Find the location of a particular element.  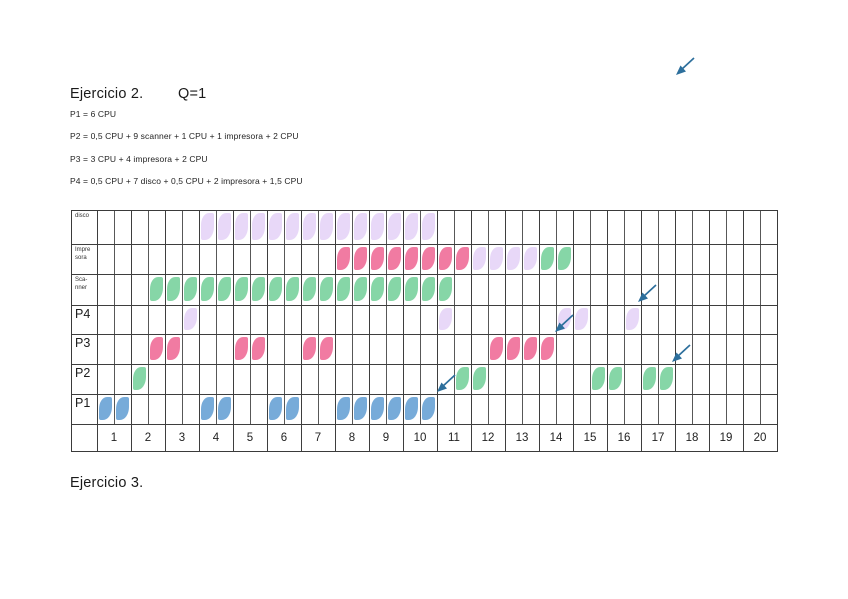

gantt-row-p3: P3 is located at coordinates (424, 350).